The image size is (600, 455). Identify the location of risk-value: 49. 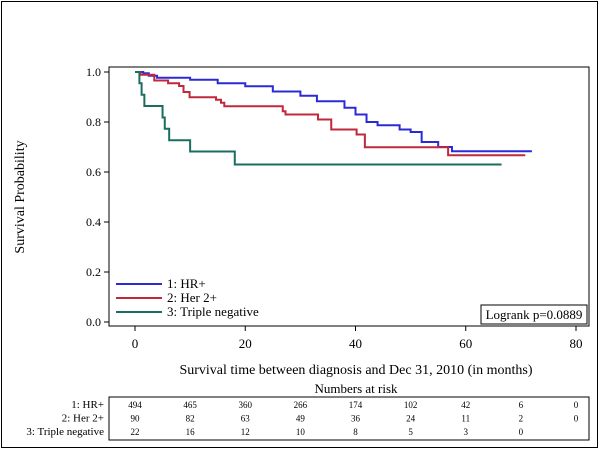
(301, 419).